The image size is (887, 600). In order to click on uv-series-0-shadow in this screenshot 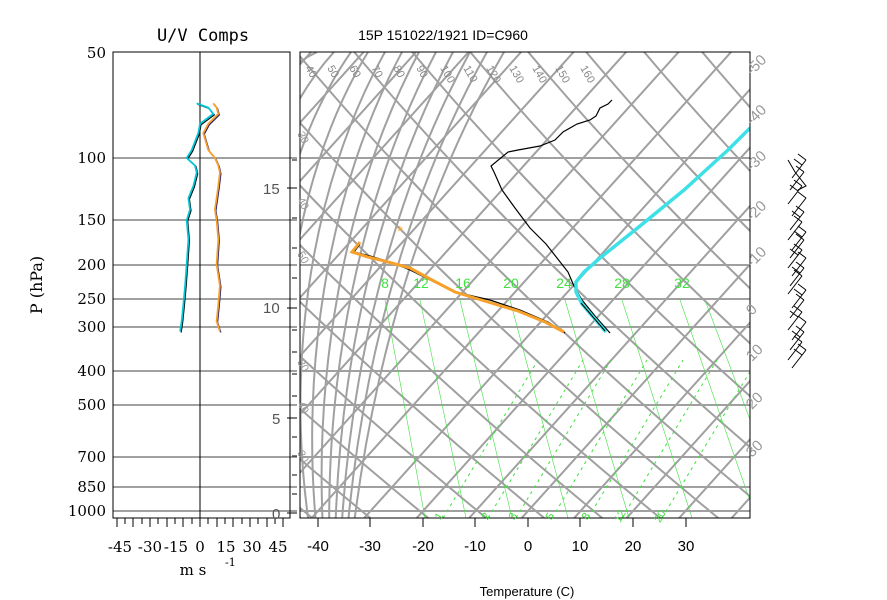, I will do `click(198, 218)`.